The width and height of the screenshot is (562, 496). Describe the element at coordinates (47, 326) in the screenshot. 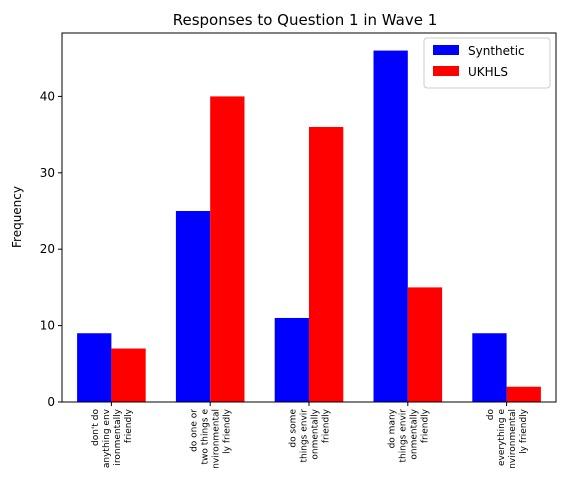

I see `y-tick-label: 10` at that location.